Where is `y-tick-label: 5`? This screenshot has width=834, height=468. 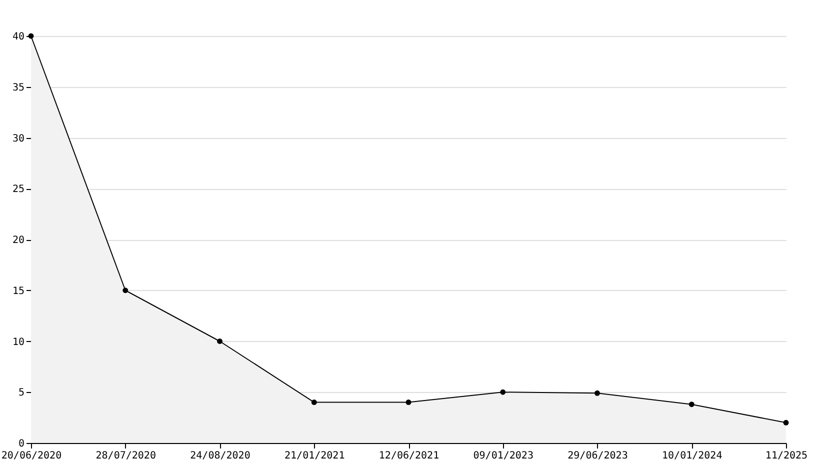
y-tick-label: 5 is located at coordinates (21, 393).